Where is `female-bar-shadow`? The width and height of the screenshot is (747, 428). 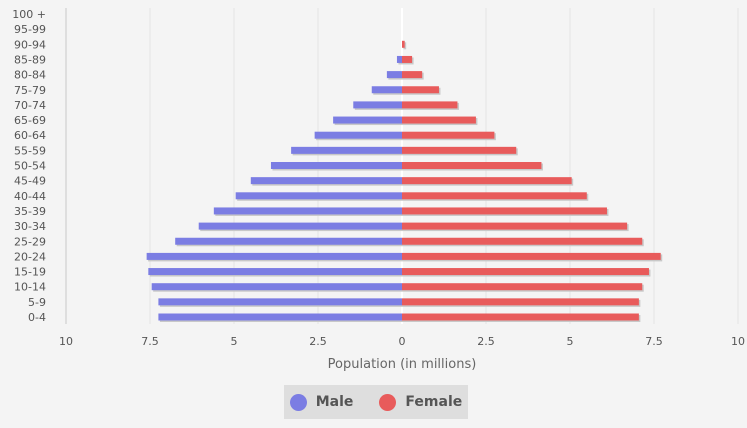 female-bar-shadow is located at coordinates (405, 46).